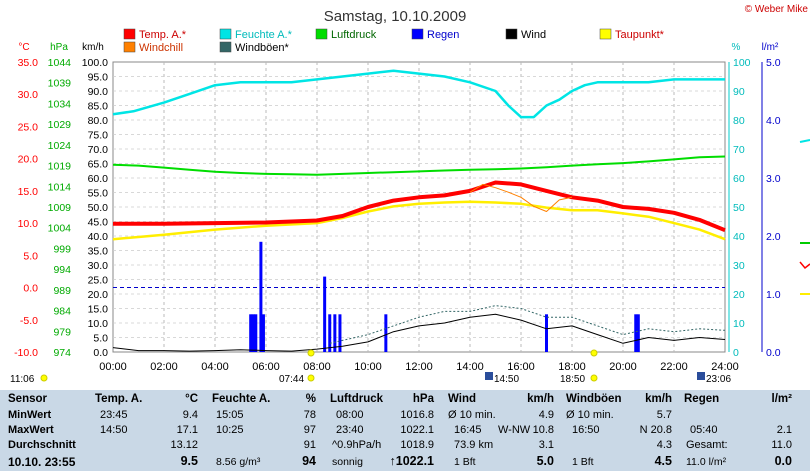 The image size is (810, 471). What do you see at coordinates (60, 146) in the screenshot?
I see `pressure-tick-label: 1024` at bounding box center [60, 146].